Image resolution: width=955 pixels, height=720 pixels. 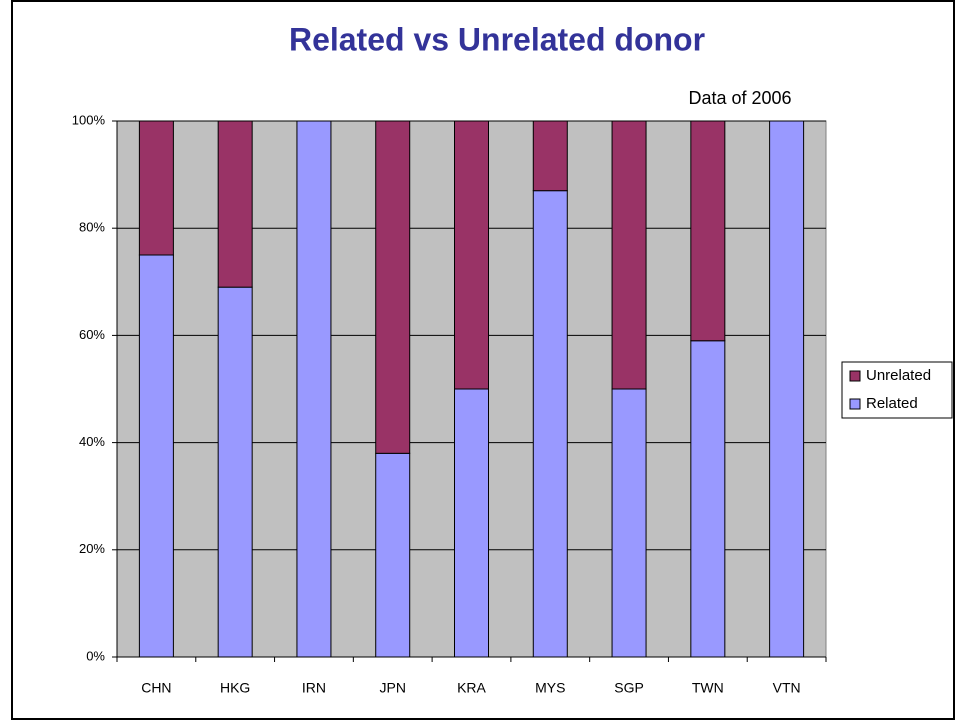 What do you see at coordinates (629, 688) in the screenshot?
I see `x-tick-label: SGP` at bounding box center [629, 688].